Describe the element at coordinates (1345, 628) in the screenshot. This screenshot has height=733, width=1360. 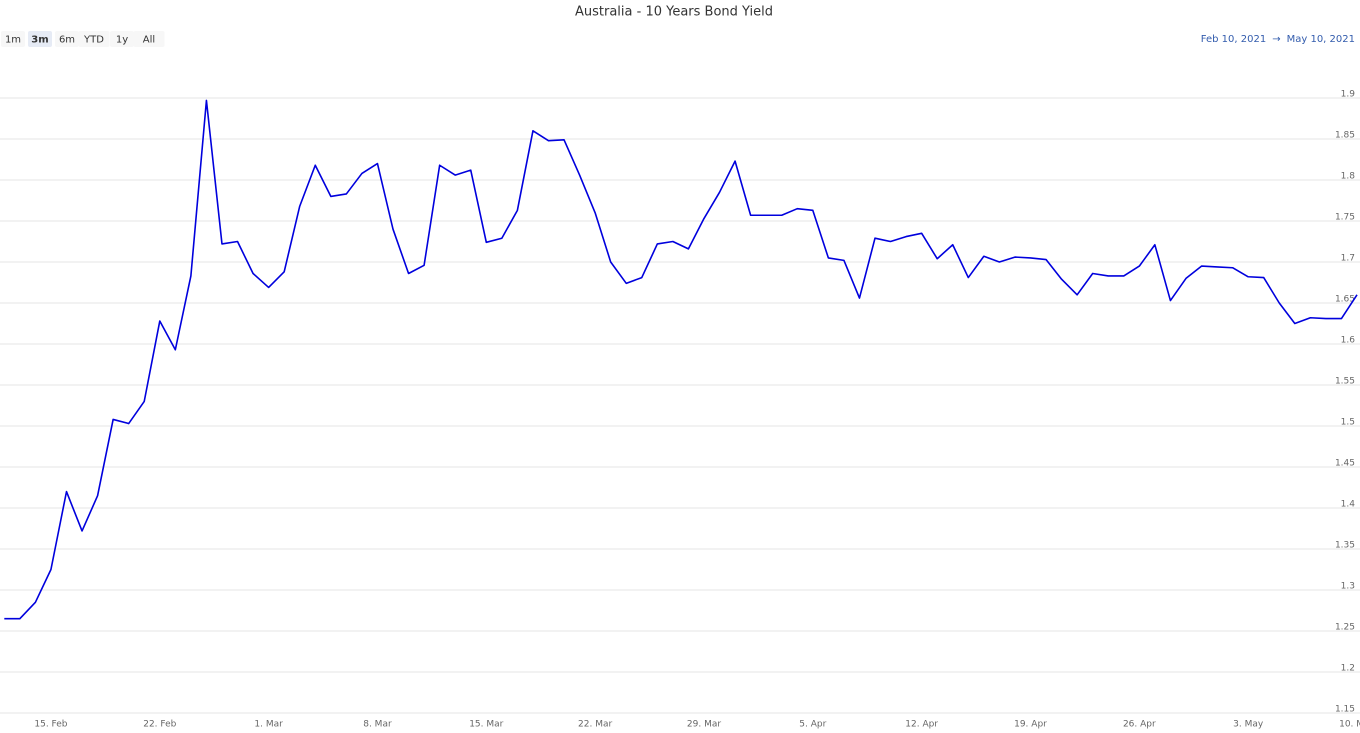
I see `y-tick-label: 1.25` at that location.